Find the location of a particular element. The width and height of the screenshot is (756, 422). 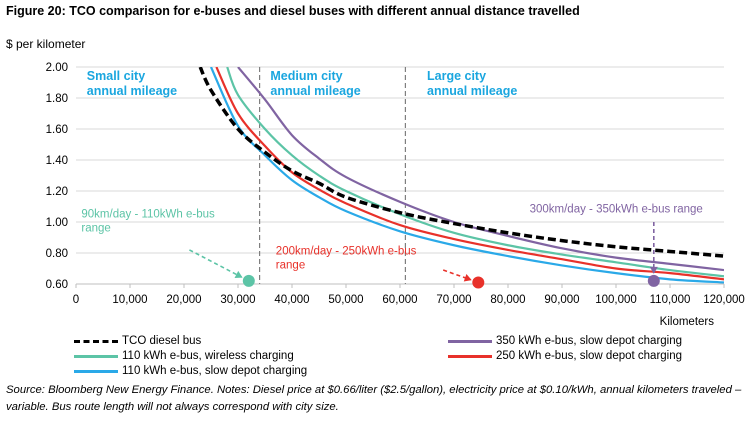

y-tick-label: 1.20 is located at coordinates (57, 192).